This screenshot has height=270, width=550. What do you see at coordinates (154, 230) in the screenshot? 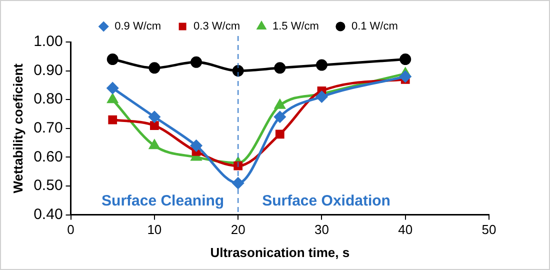
I see `x-tick-label: 10` at bounding box center [154, 230].